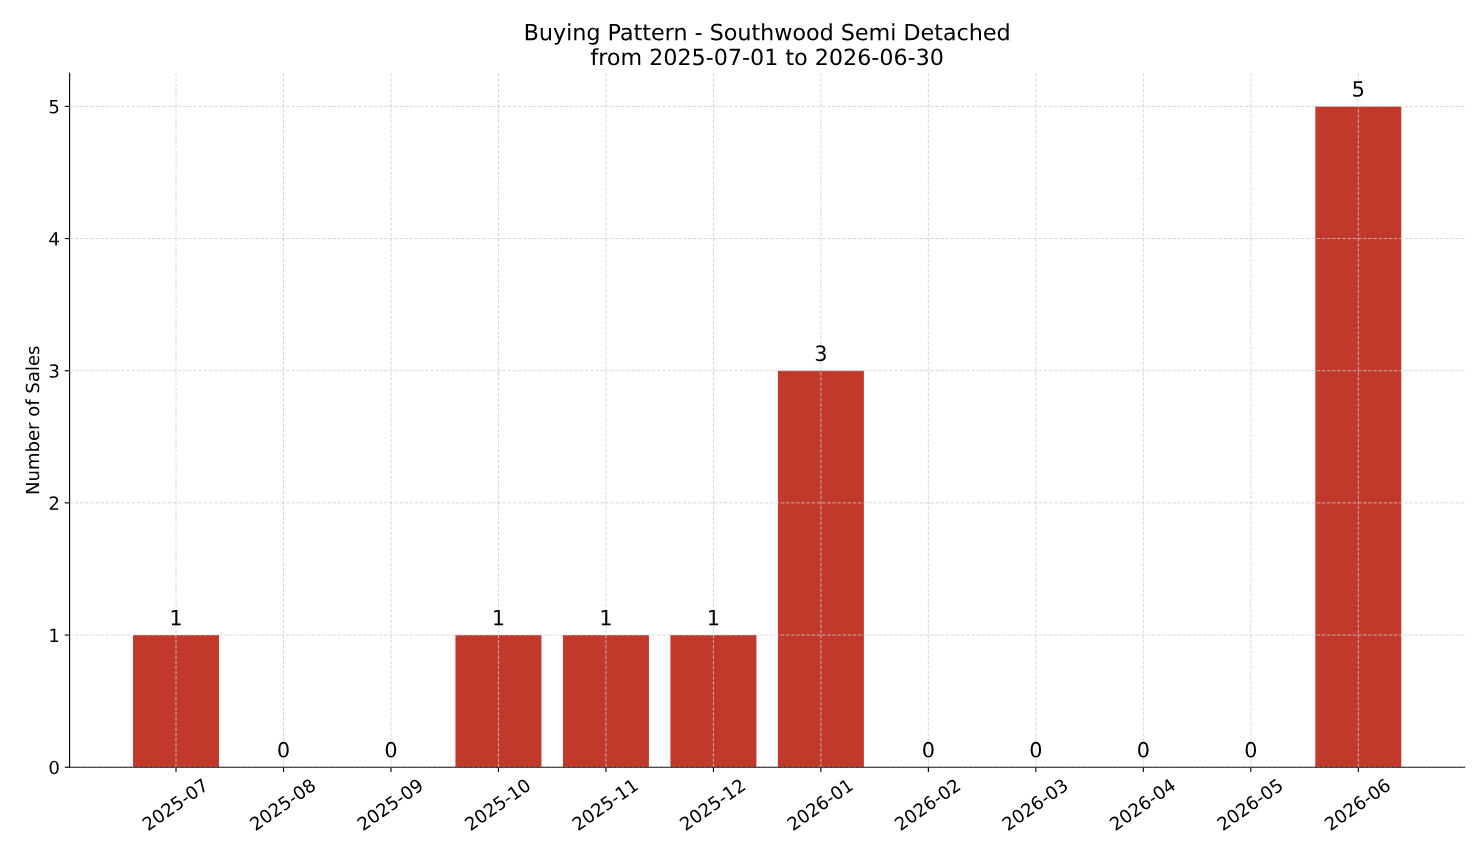 The height and width of the screenshot is (863, 1481). I want to click on y-tick-label: 3, so click(54, 371).